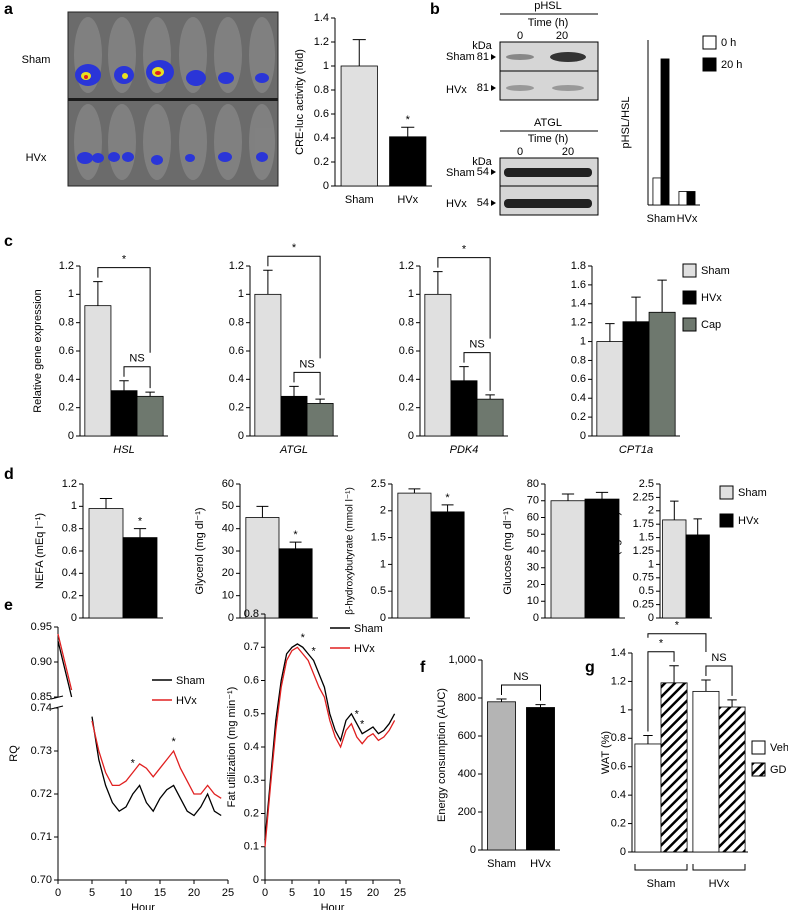 This screenshot has width=788, height=910. Describe the element at coordinates (779, 748) in the screenshot. I see `legend-label: Veh` at that location.